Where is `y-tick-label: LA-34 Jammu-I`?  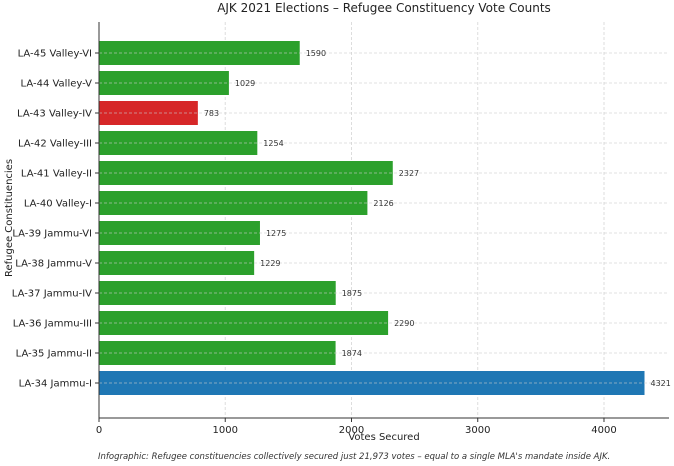
y-tick-label: LA-34 Jammu-I is located at coordinates (55, 384).